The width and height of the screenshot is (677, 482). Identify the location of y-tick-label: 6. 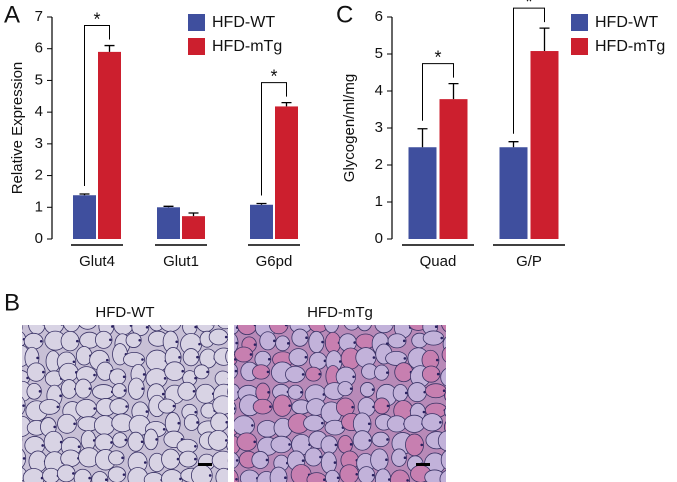
(39, 48).